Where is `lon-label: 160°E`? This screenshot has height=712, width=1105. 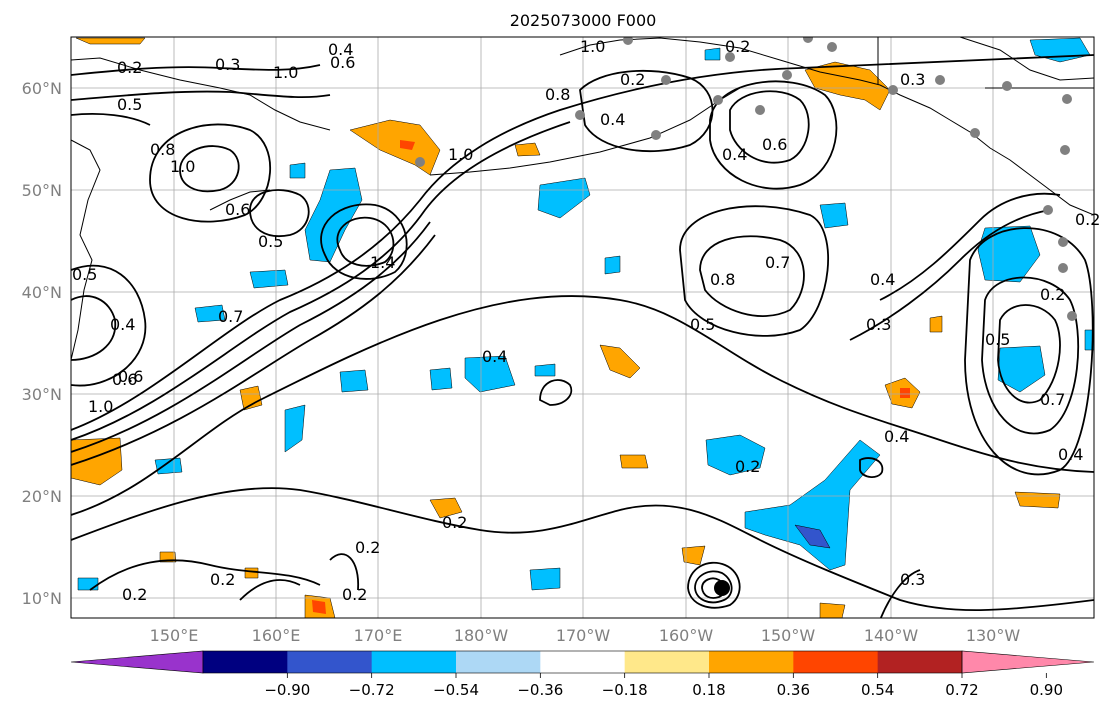 lon-label: 160°E is located at coordinates (276, 635).